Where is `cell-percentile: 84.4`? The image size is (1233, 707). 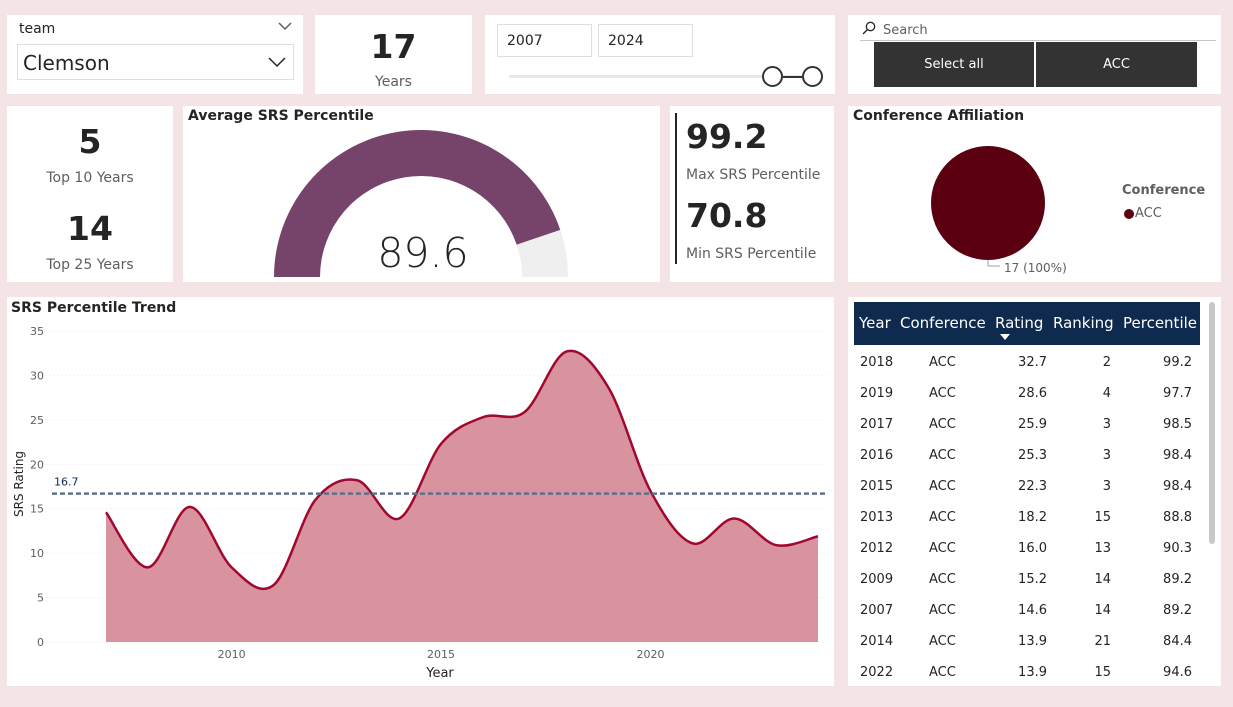 cell-percentile: 84.4 is located at coordinates (1177, 641).